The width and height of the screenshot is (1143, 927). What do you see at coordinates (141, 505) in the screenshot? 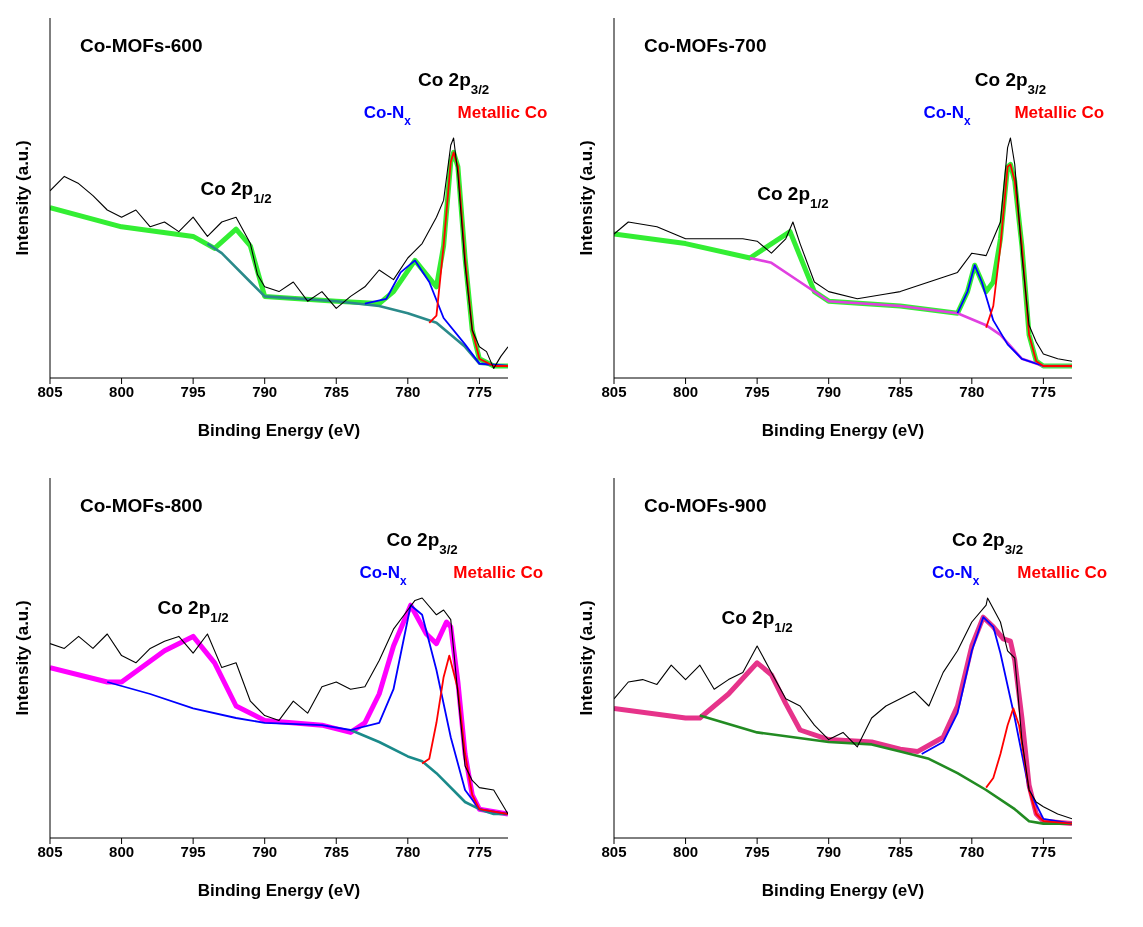
I see `chart-title: Co-MOFs-800` at bounding box center [141, 505].